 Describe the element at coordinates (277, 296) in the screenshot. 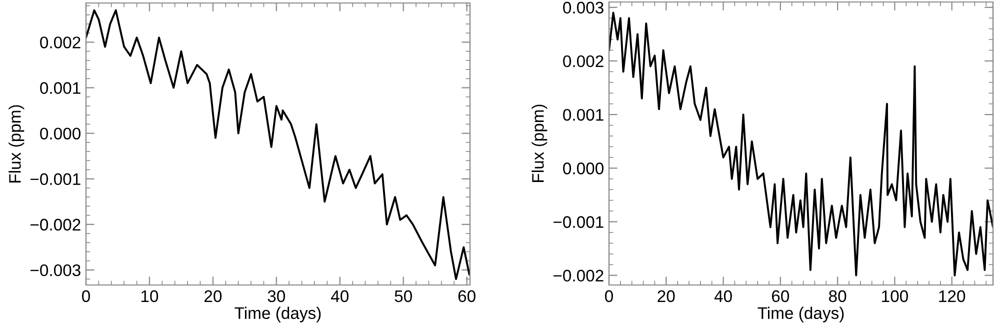

I see `x-tick-label: 30` at that location.